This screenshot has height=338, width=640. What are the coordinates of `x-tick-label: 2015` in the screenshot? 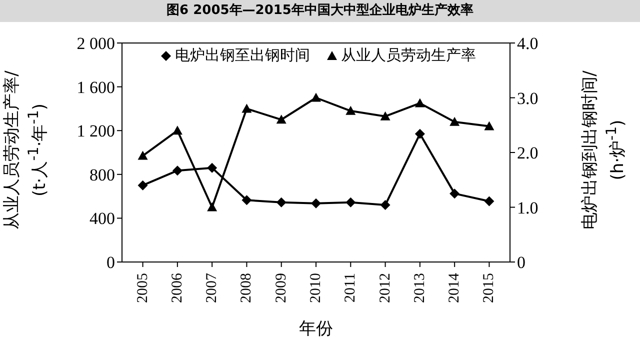 It's located at (489, 288).